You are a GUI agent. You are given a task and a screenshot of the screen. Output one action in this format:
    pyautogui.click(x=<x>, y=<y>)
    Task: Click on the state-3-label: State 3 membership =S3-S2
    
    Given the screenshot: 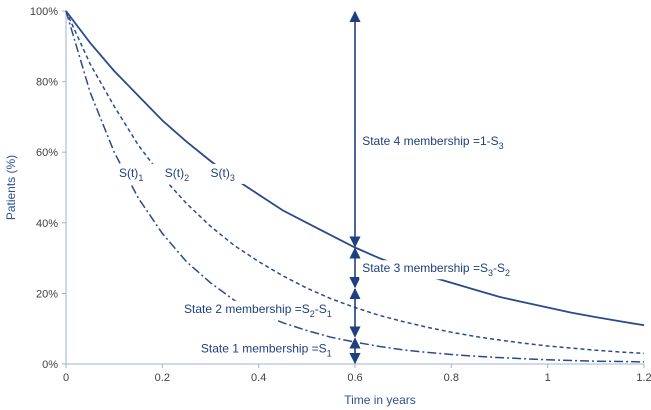 What is the action you would take?
    pyautogui.click(x=436, y=269)
    